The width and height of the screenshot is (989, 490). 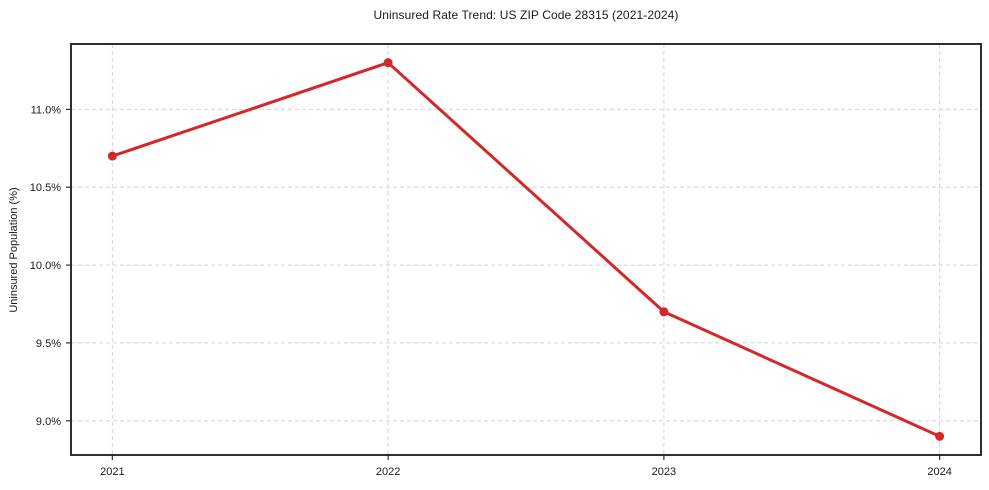 What do you see at coordinates (388, 63) in the screenshot?
I see `data-point-2022` at bounding box center [388, 63].